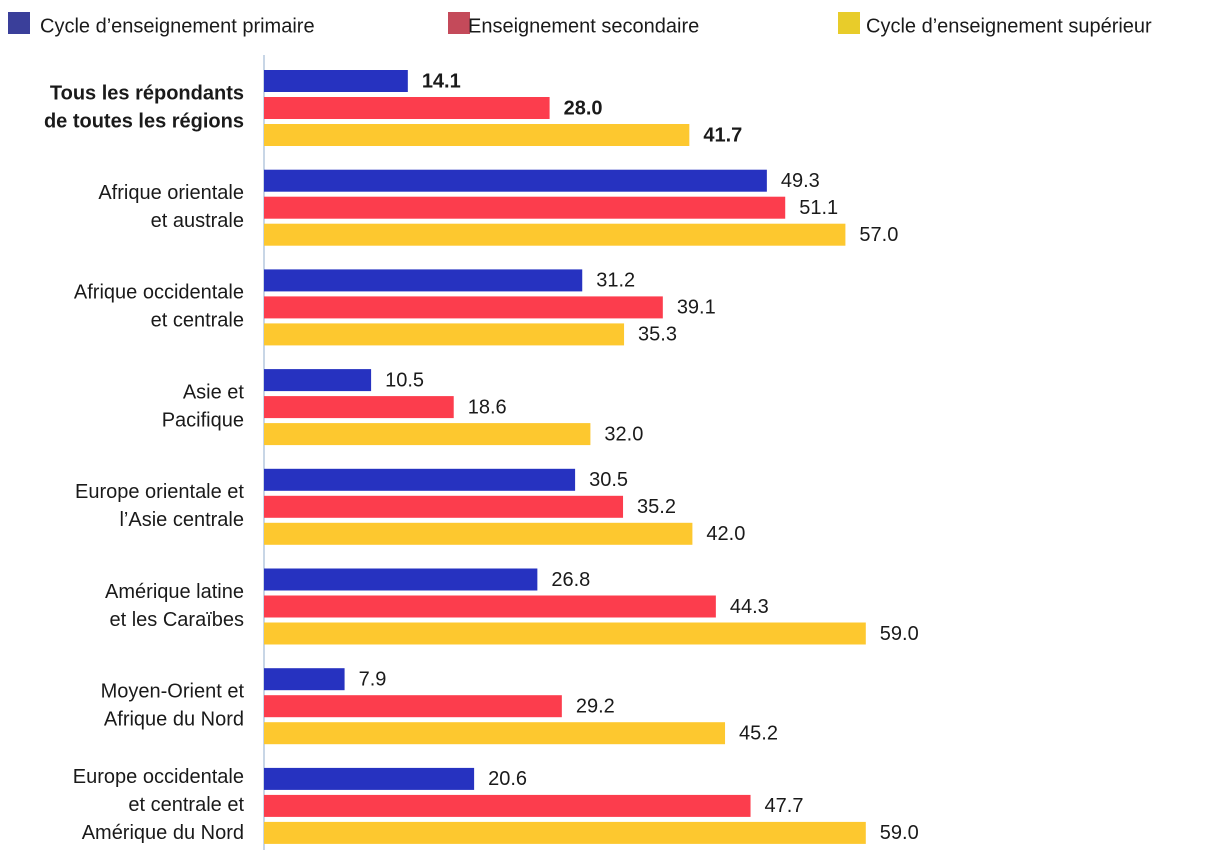 This screenshot has width=1221, height=850. What do you see at coordinates (758, 733) in the screenshot?
I see `value-label: 45.2` at bounding box center [758, 733].